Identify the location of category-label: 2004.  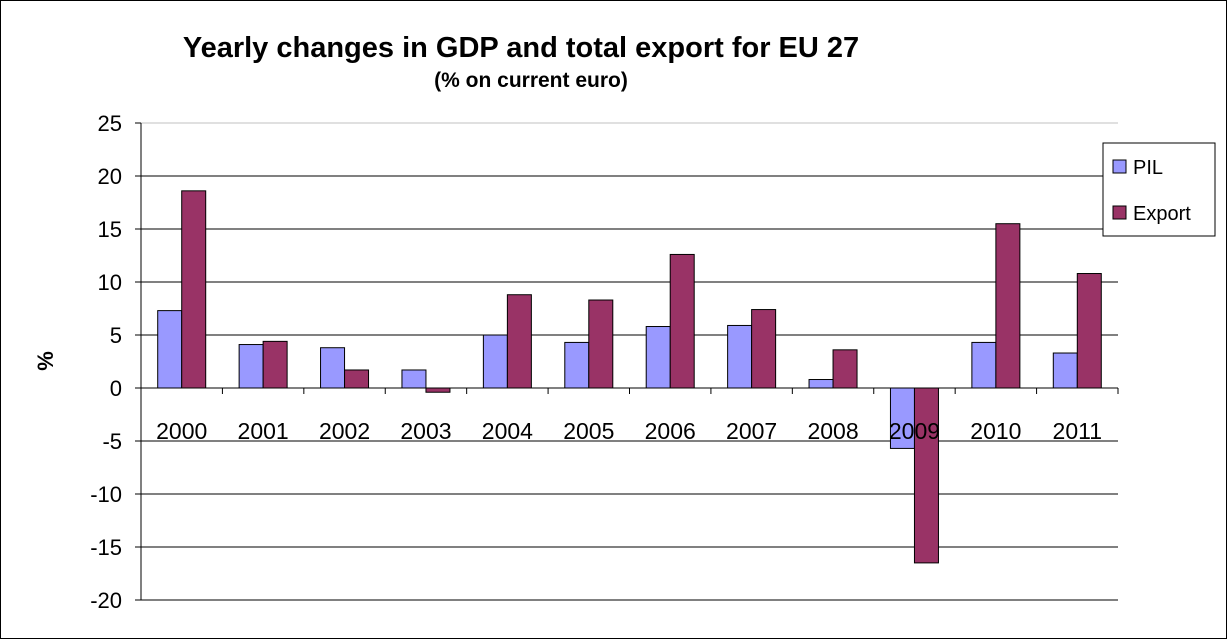
(507, 431).